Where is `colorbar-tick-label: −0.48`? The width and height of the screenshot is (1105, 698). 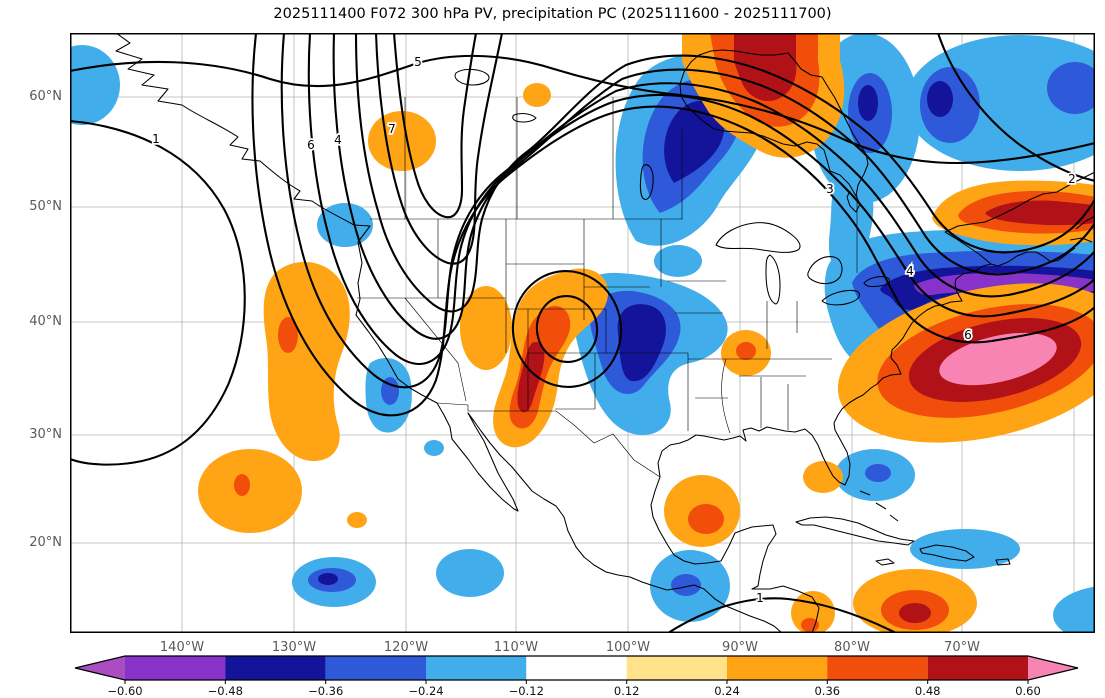
colorbar-tick-label: −0.48 is located at coordinates (225, 691).